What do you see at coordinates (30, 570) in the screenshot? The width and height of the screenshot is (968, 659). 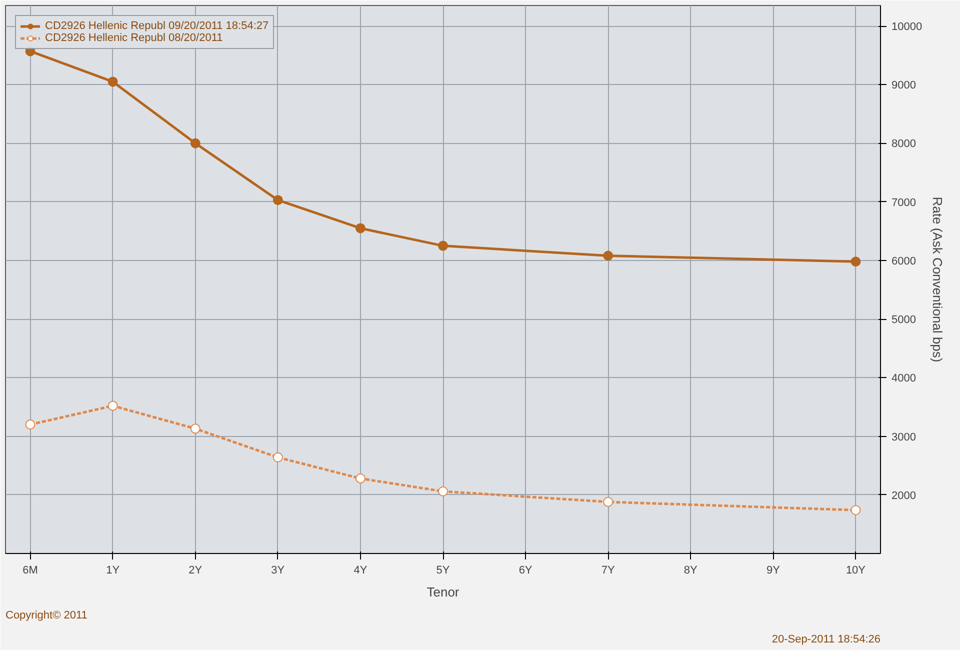 I see `x-tick-label: 6M` at bounding box center [30, 570].